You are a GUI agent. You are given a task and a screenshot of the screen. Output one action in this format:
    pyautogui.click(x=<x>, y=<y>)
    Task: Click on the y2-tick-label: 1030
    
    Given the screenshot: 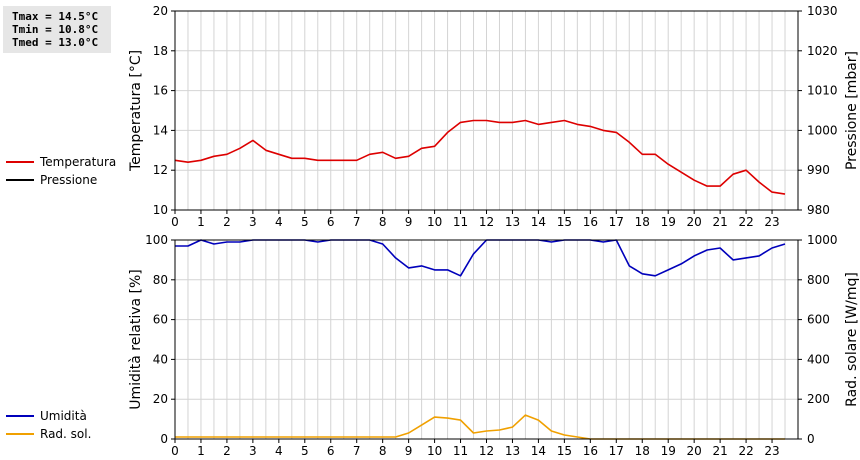 What is the action you would take?
    pyautogui.click(x=822, y=11)
    